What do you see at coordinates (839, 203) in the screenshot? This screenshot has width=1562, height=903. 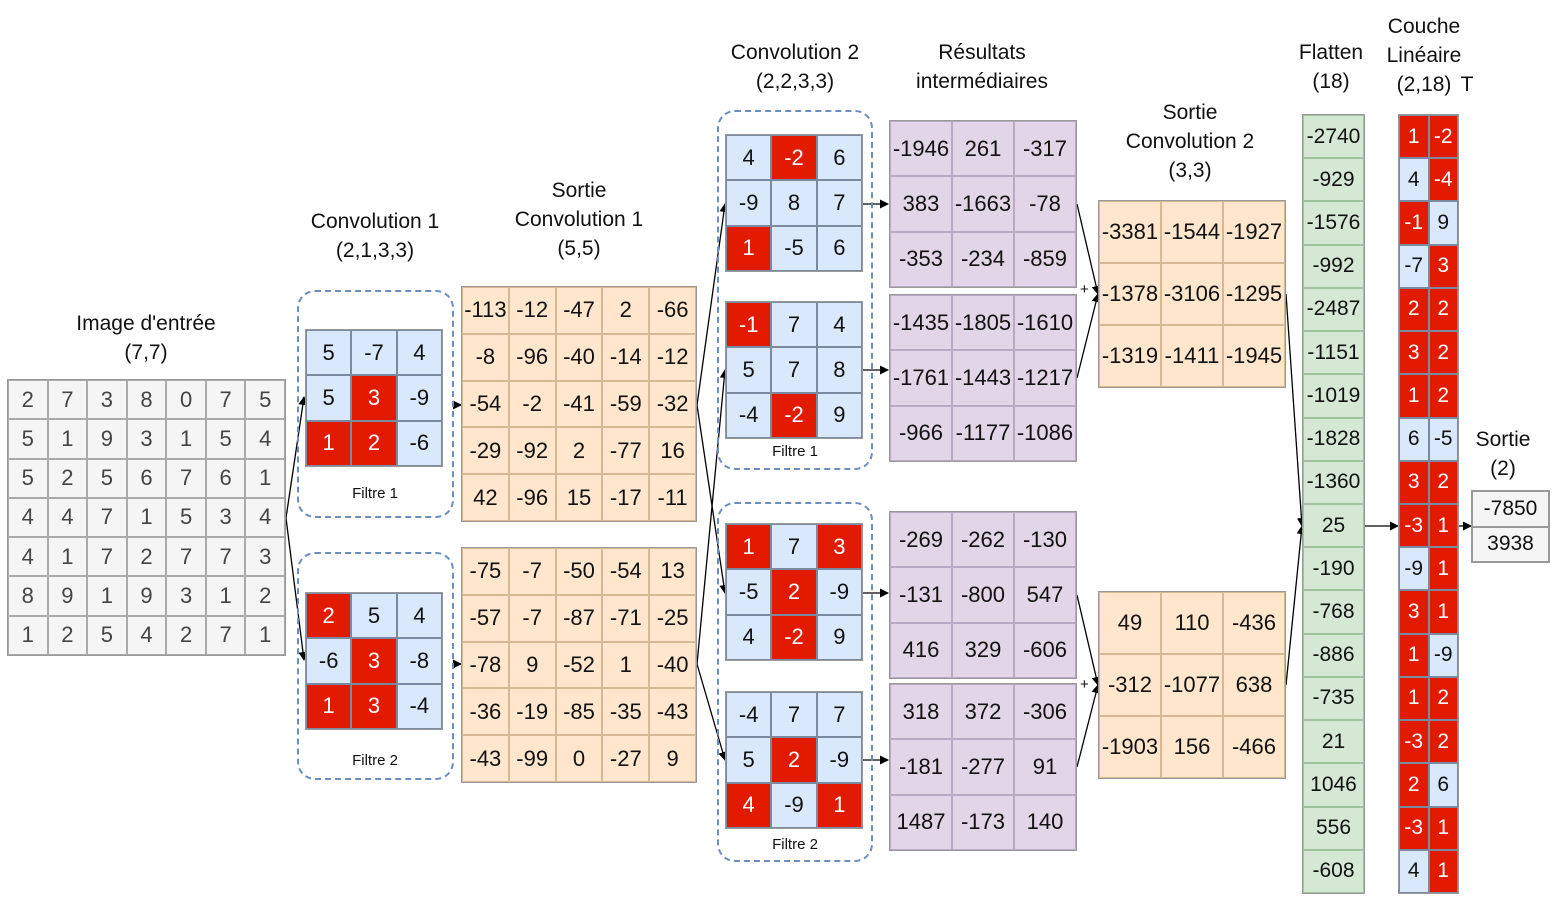 I see `conv2-filter1-kernel1-cell: 7` at bounding box center [839, 203].